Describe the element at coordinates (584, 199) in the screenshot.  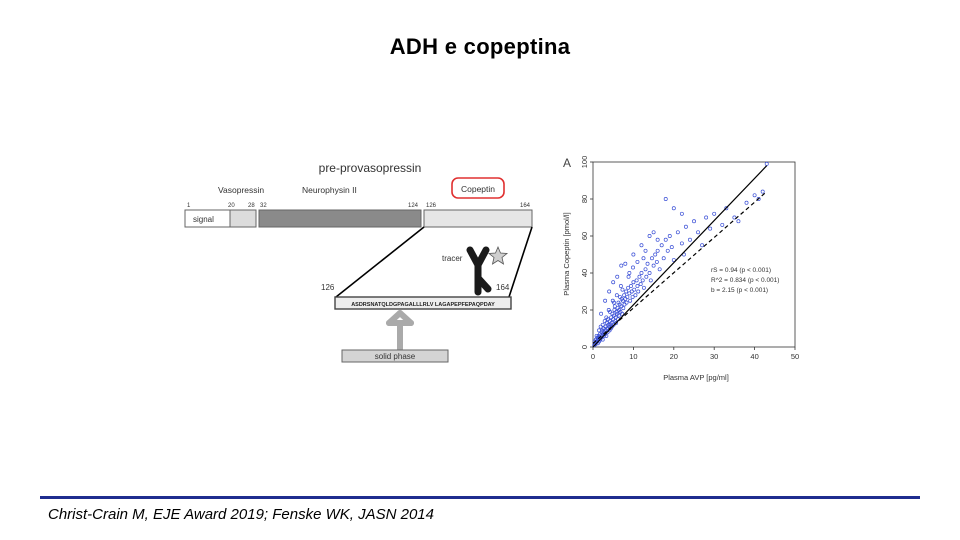
I see `y-tick-label: 80` at that location.